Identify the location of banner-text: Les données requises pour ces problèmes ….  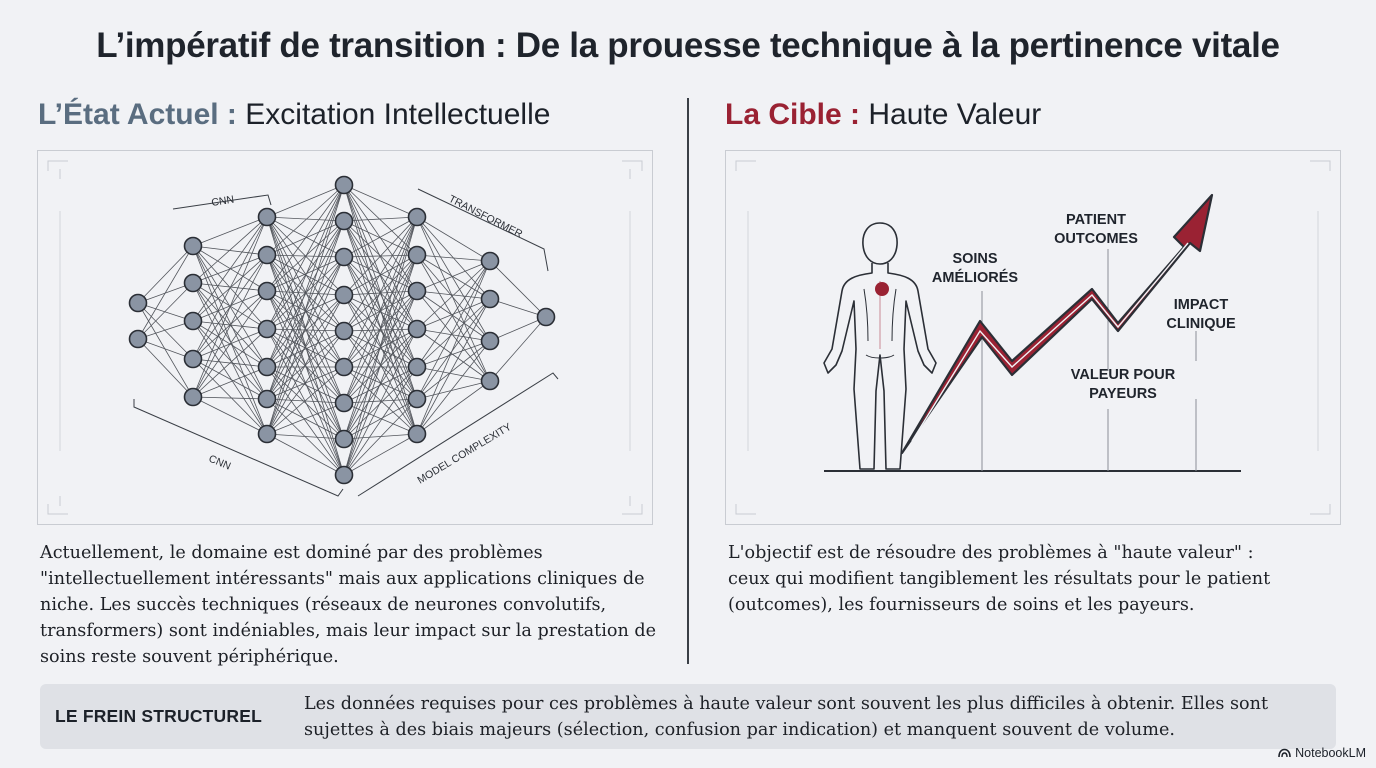
(786, 717).